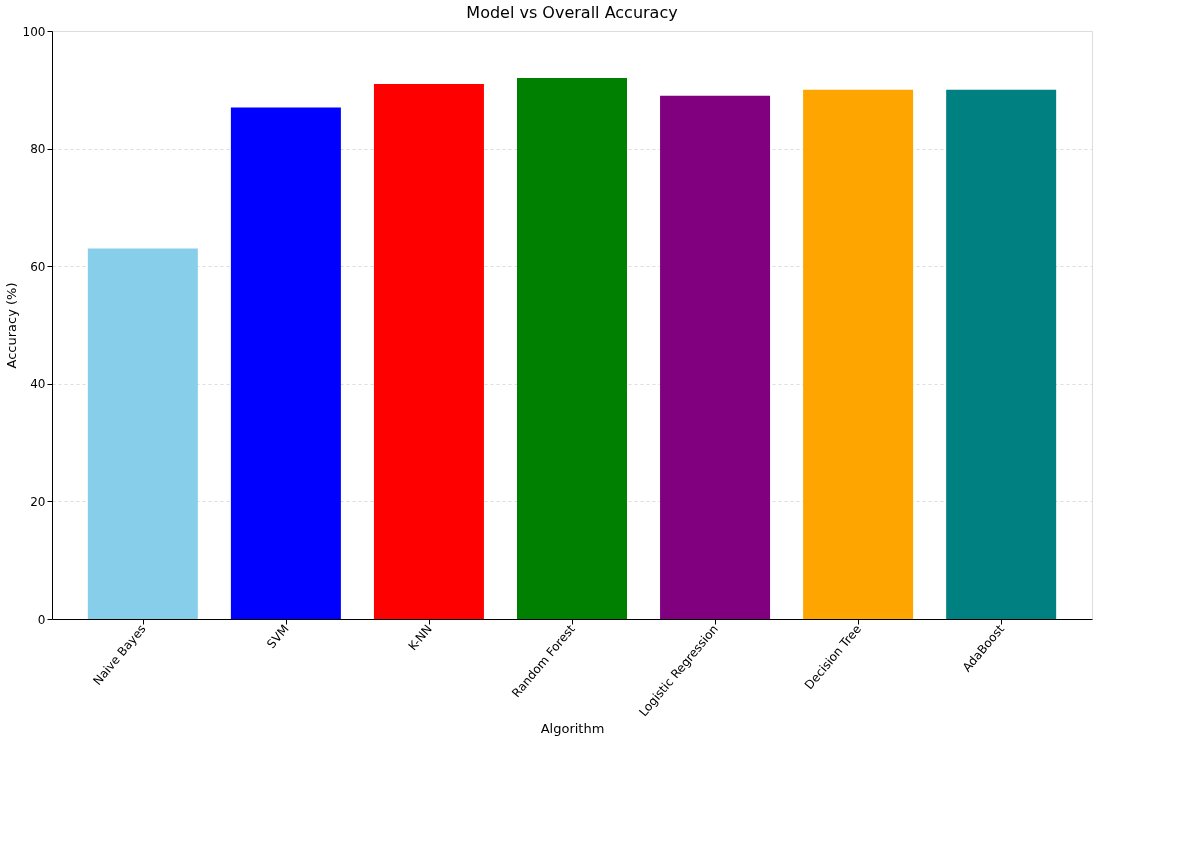 The image size is (1194, 856). I want to click on y-tick-label: 60, so click(38, 266).